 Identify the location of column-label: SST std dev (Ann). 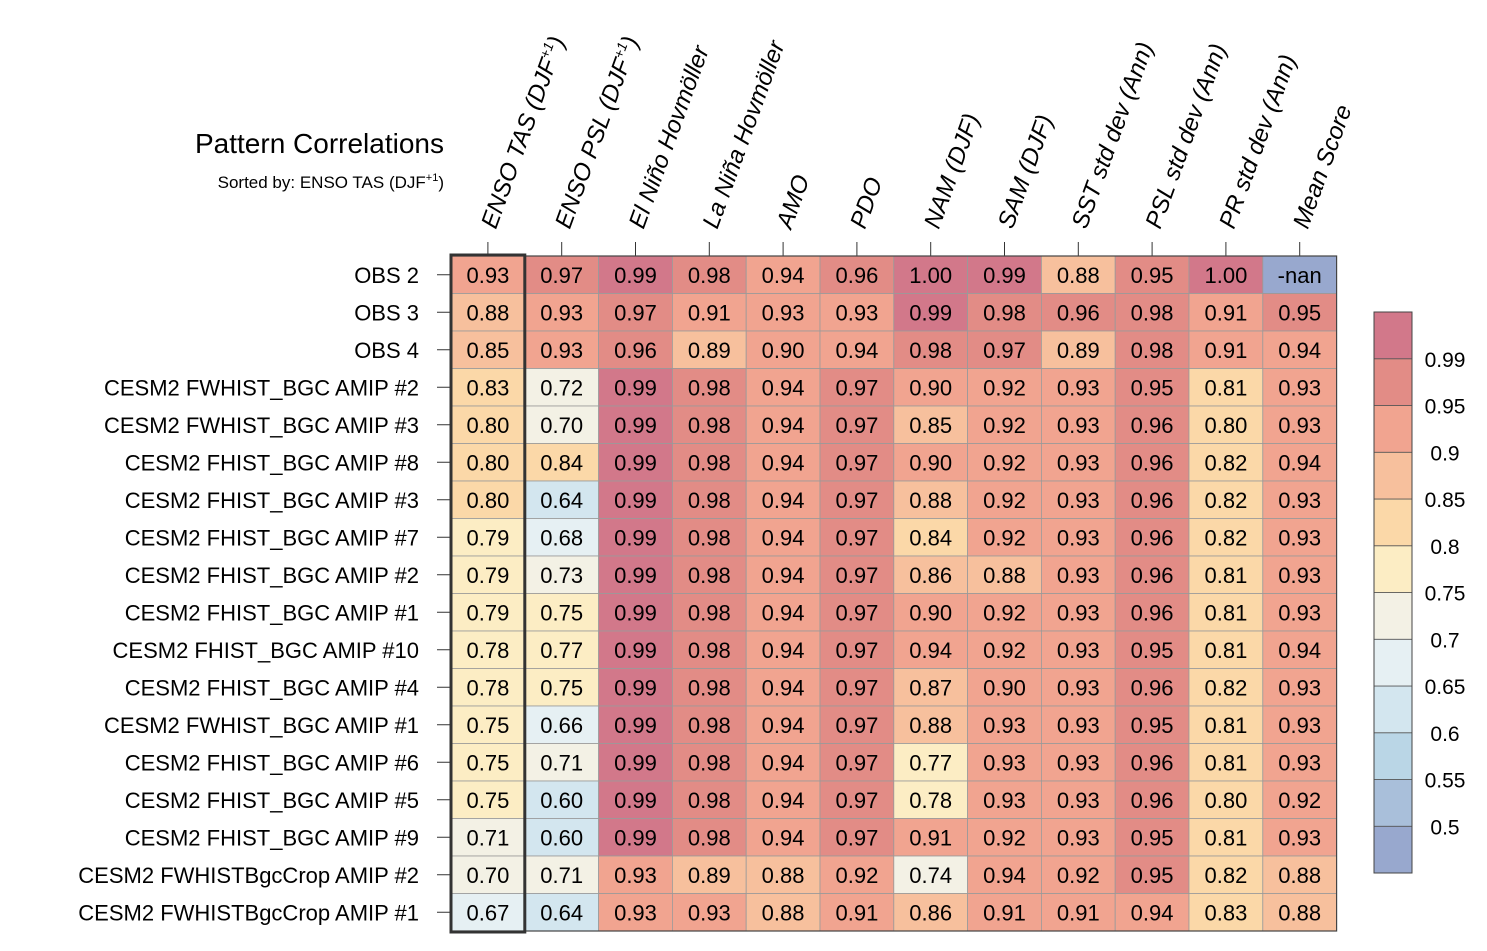
(1113, 135).